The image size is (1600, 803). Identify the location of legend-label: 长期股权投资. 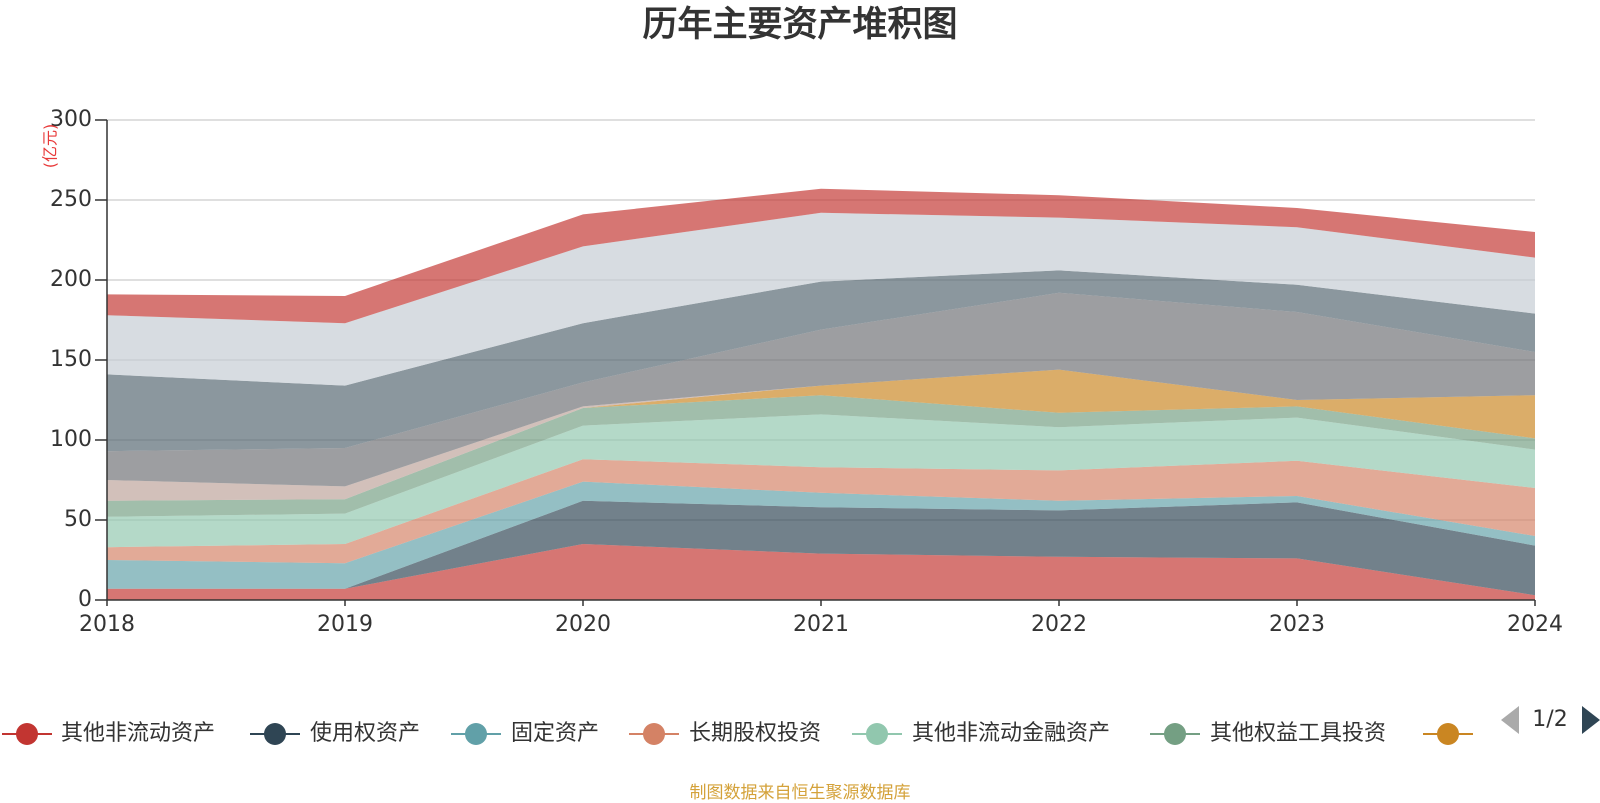
(755, 733).